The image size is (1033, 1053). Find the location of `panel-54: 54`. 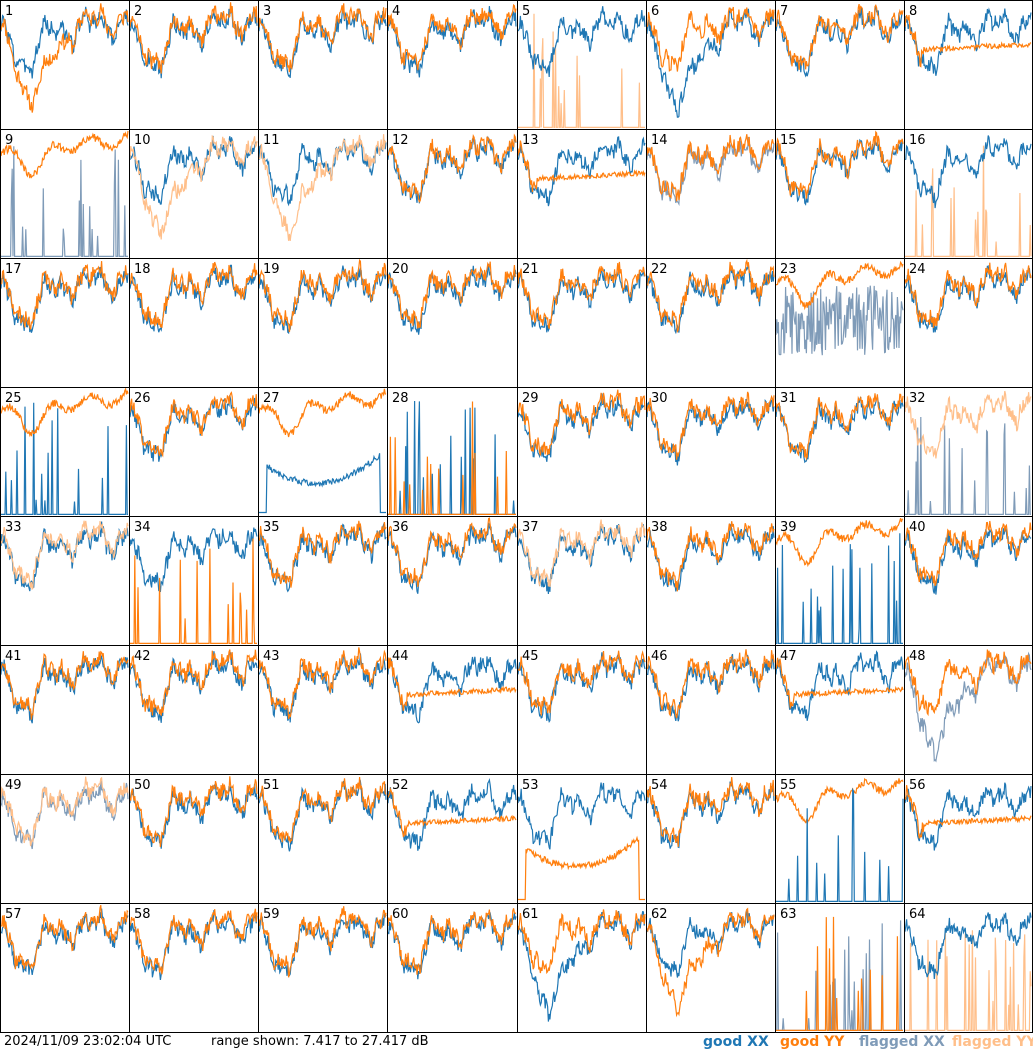

panel-54: 54 is located at coordinates (710, 812).